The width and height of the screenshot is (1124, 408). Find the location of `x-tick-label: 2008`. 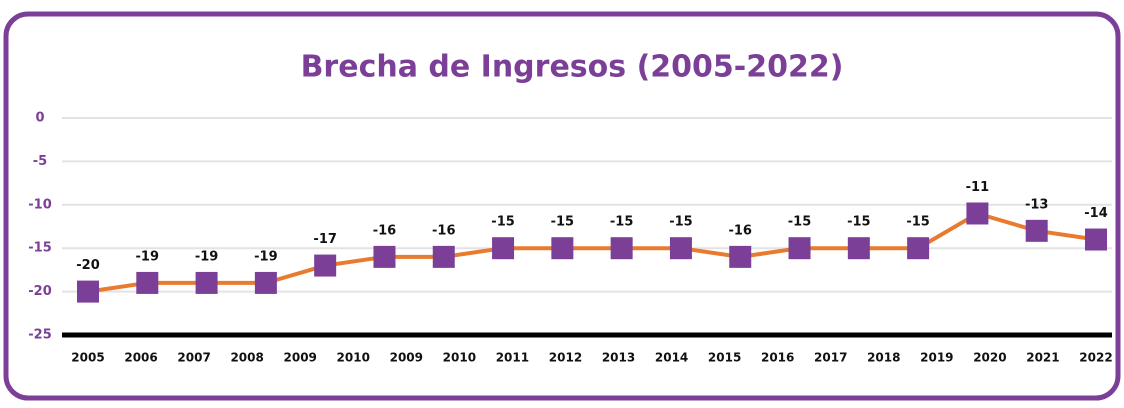

x-tick-label: 2008 is located at coordinates (246, 358).